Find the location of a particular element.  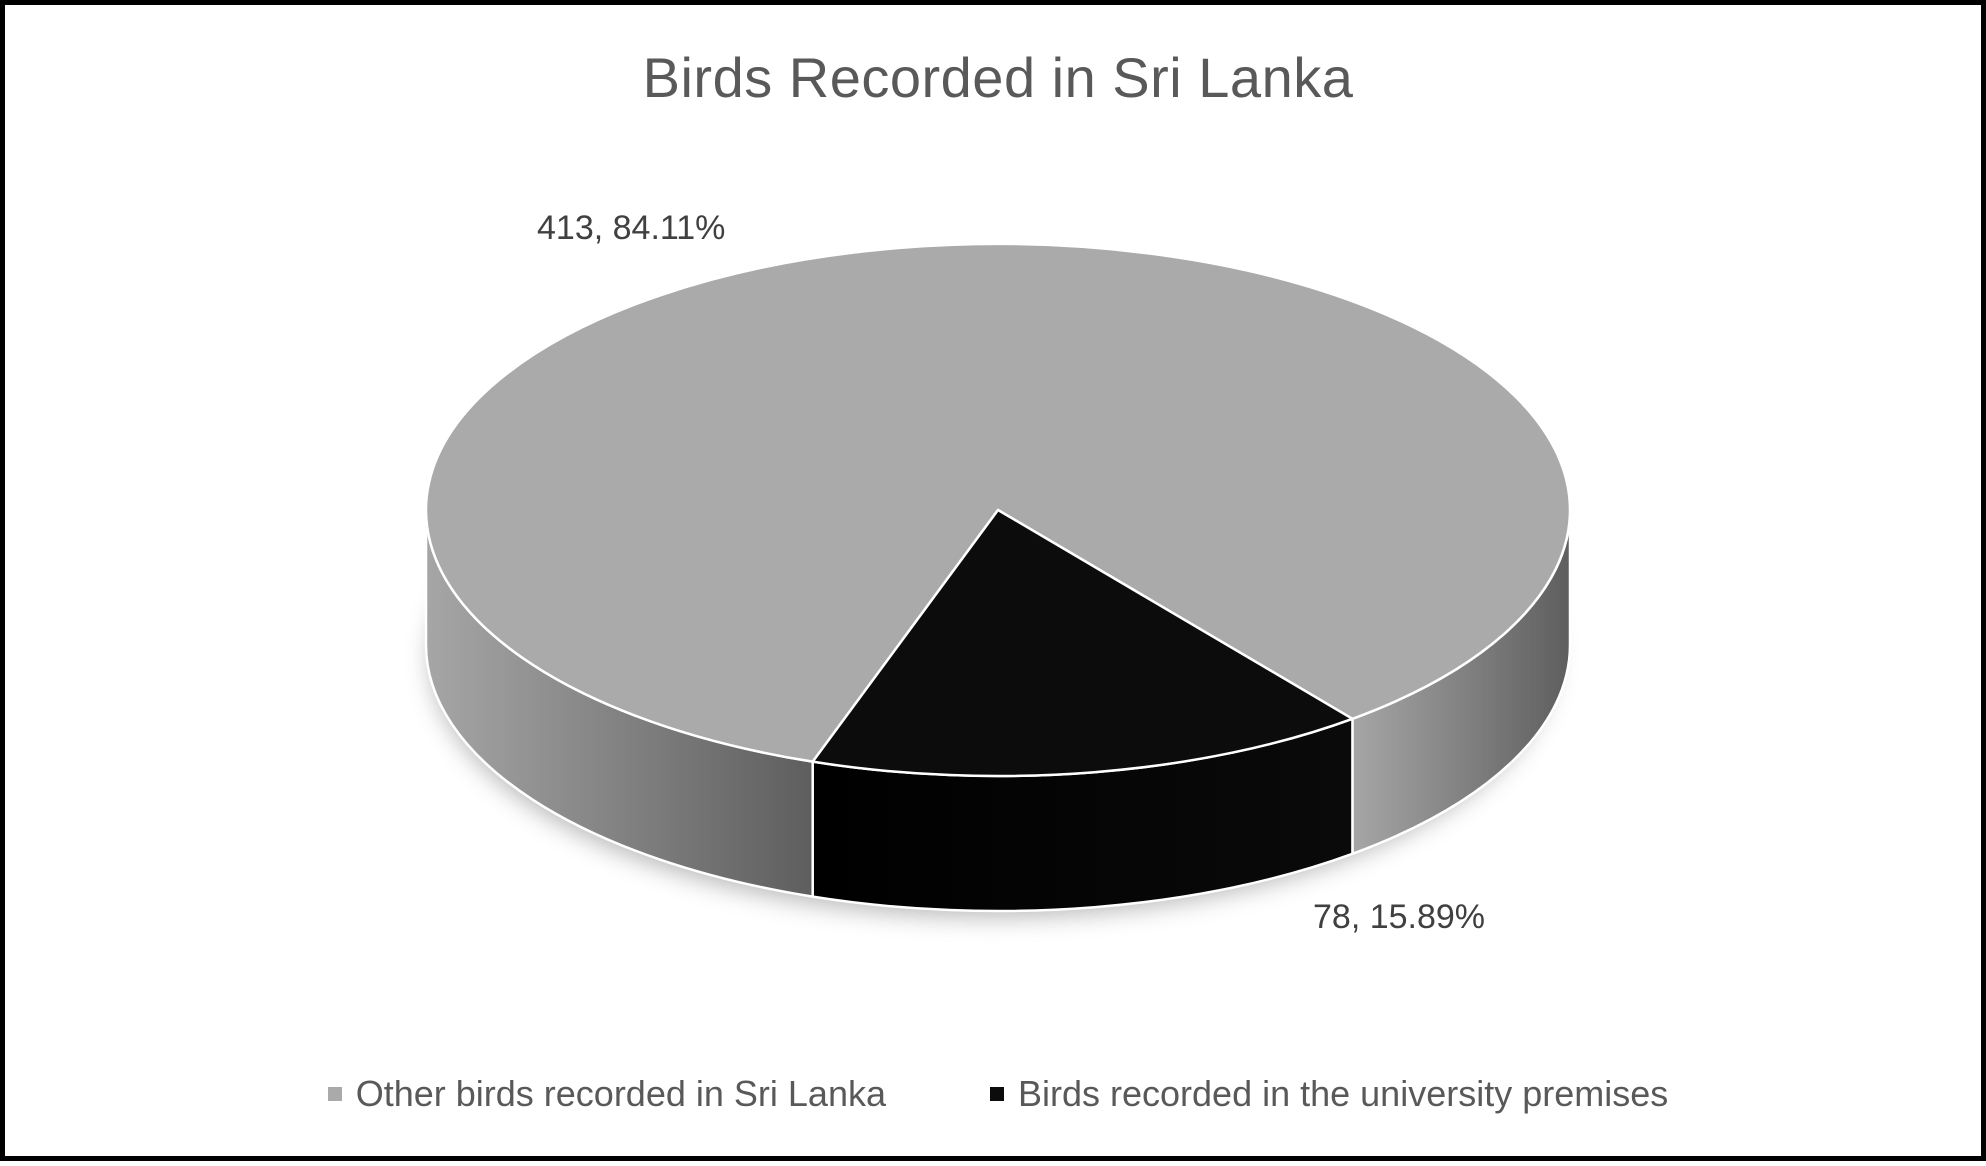

legend-swatch-other-birds is located at coordinates (334, 1094).